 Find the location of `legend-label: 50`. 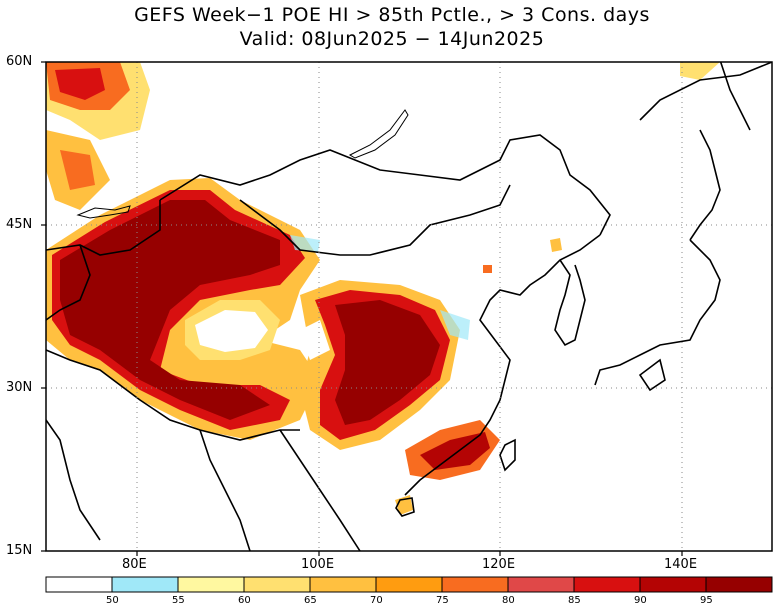

legend-label: 50 is located at coordinates (112, 600).